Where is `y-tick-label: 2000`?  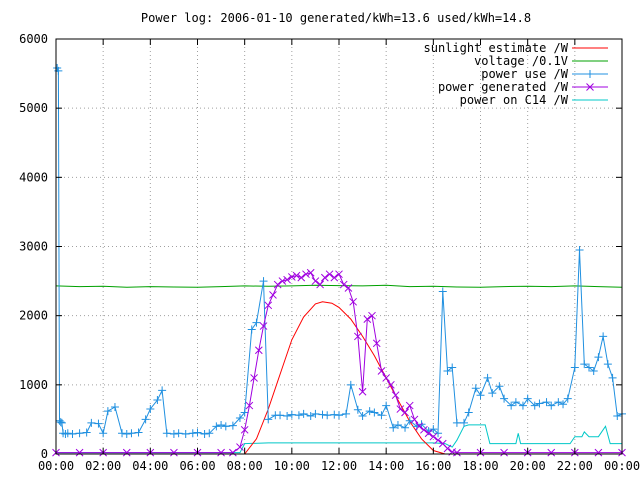
y-tick-label: 2000 is located at coordinates (33, 316).